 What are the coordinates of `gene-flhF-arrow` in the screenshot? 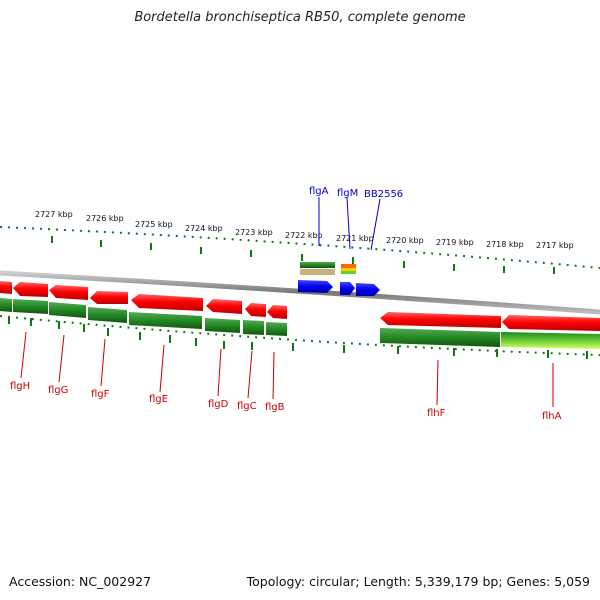 It's located at (440, 320).